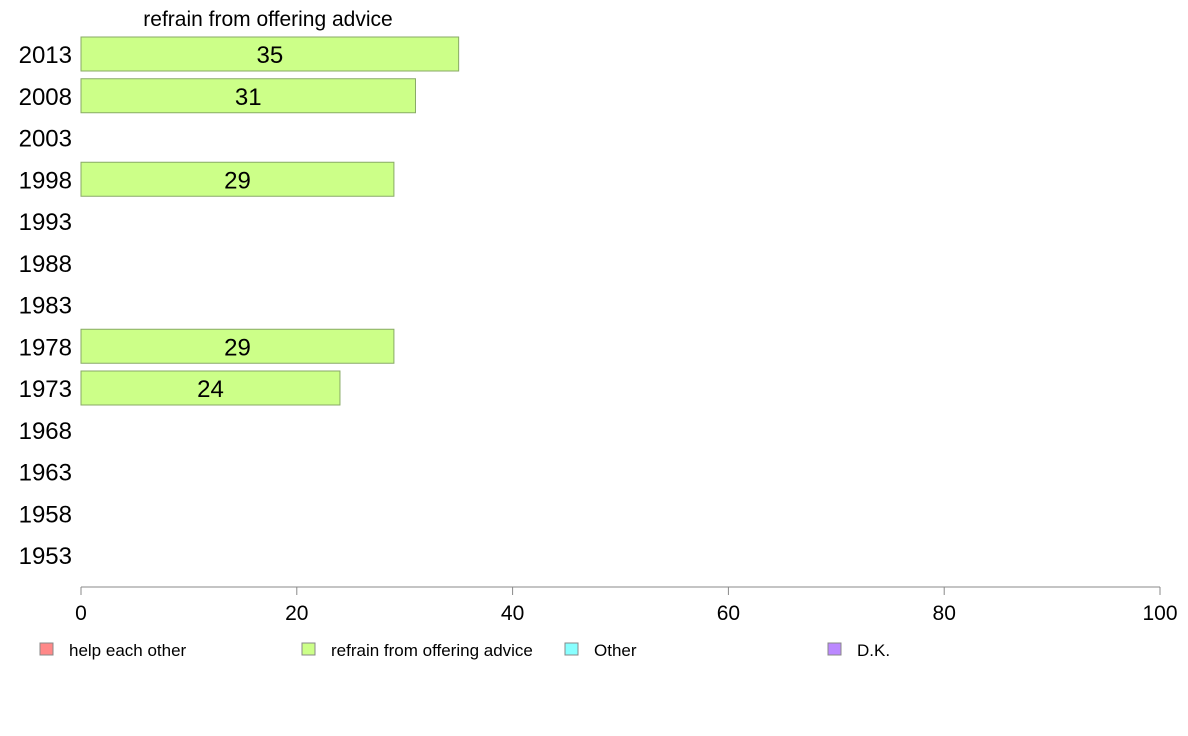 The height and width of the screenshot is (736, 1188). What do you see at coordinates (45, 180) in the screenshot?
I see `y-tick-label: 1998` at bounding box center [45, 180].